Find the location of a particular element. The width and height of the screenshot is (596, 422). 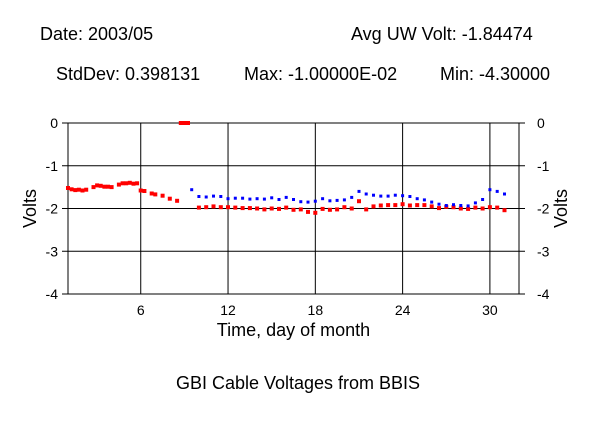

x-tick-label: 24 is located at coordinates (403, 310).